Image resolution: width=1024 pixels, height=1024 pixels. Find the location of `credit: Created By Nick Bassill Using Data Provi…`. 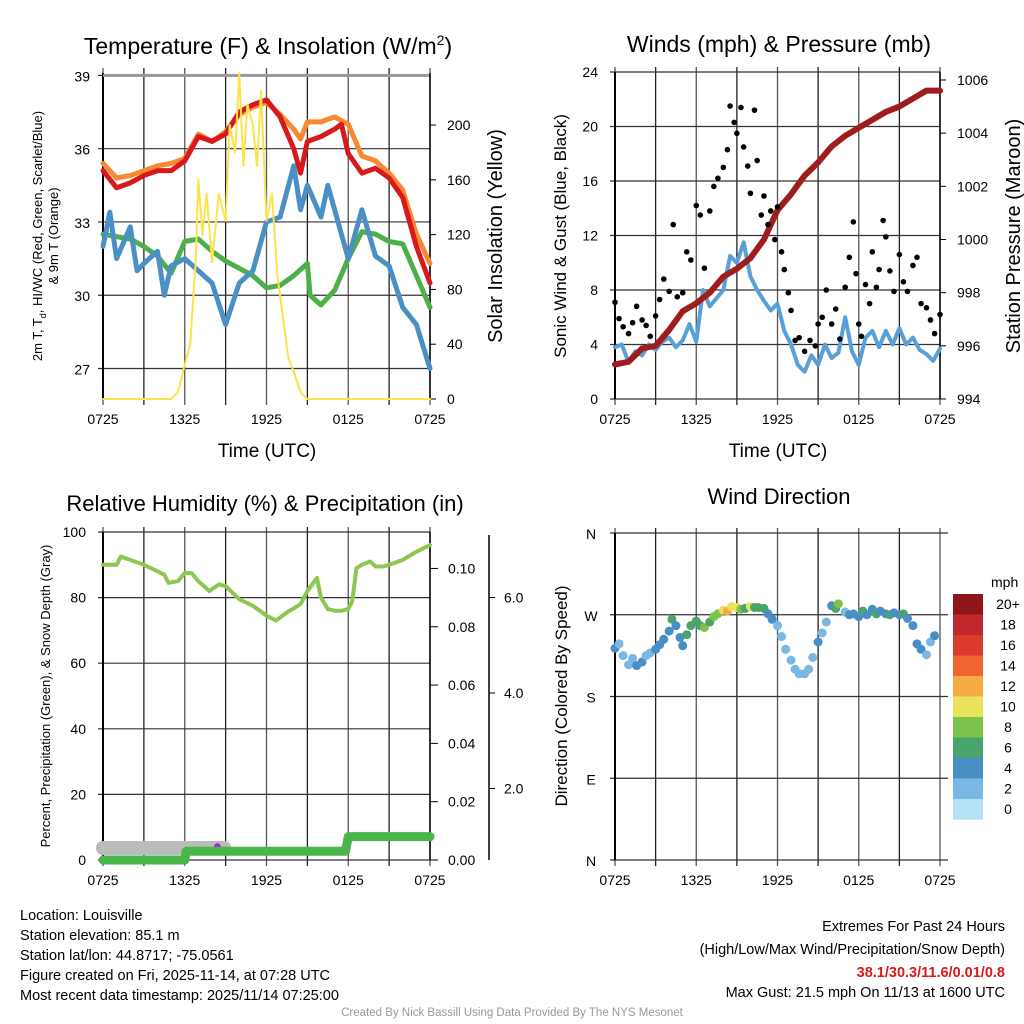

credit: Created By Nick Bassill Using Data Provi… is located at coordinates (512, 1013).